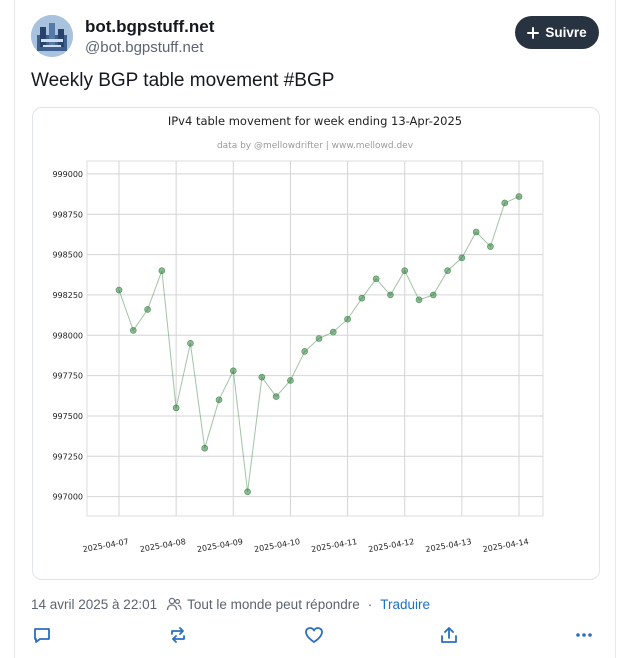  I want to click on y-tick-label: 997750, so click(67, 376).